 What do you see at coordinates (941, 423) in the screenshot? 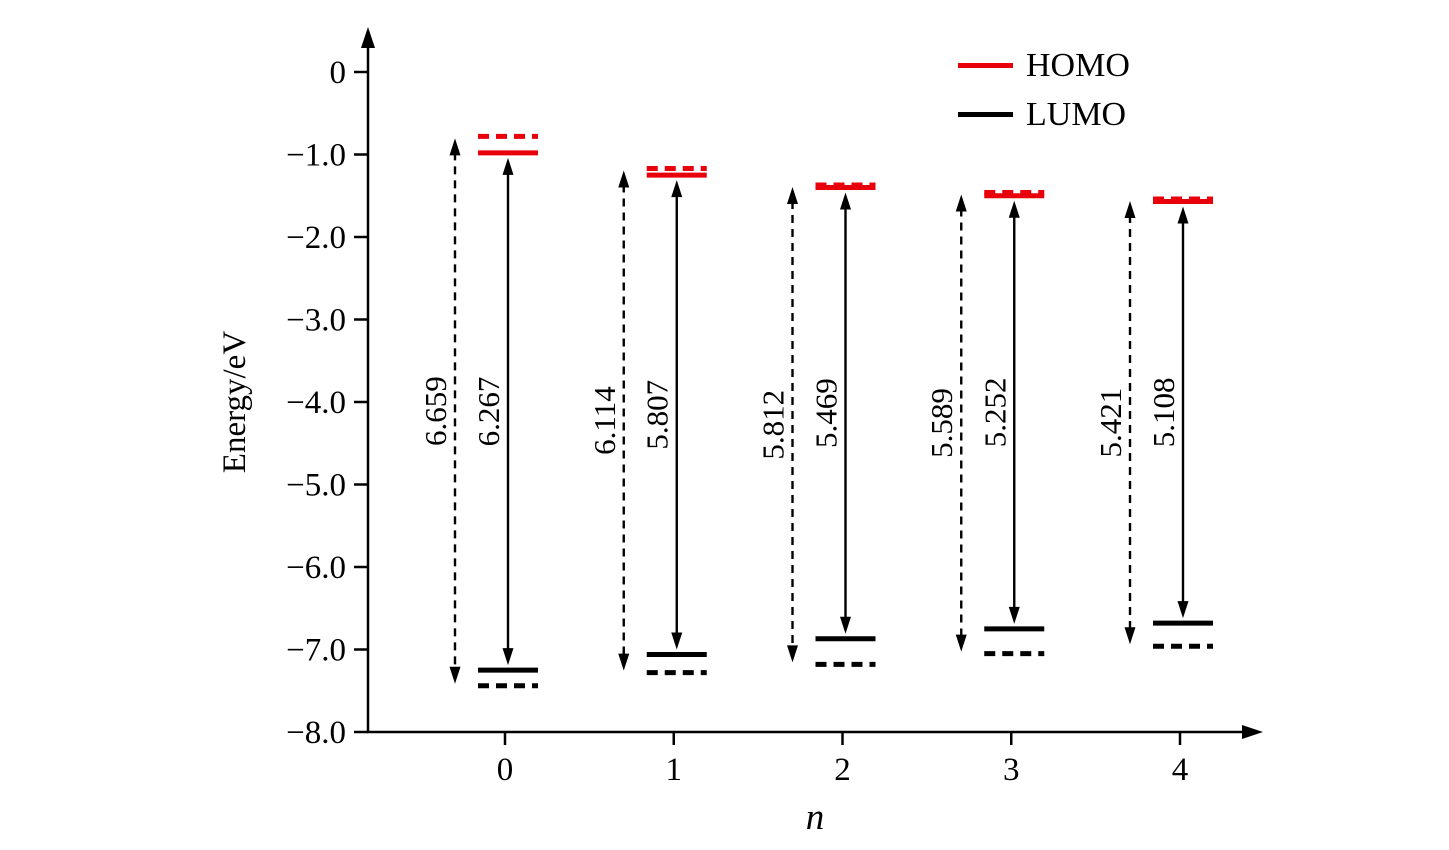
I see `gap-value-label: 5.589` at bounding box center [941, 423].